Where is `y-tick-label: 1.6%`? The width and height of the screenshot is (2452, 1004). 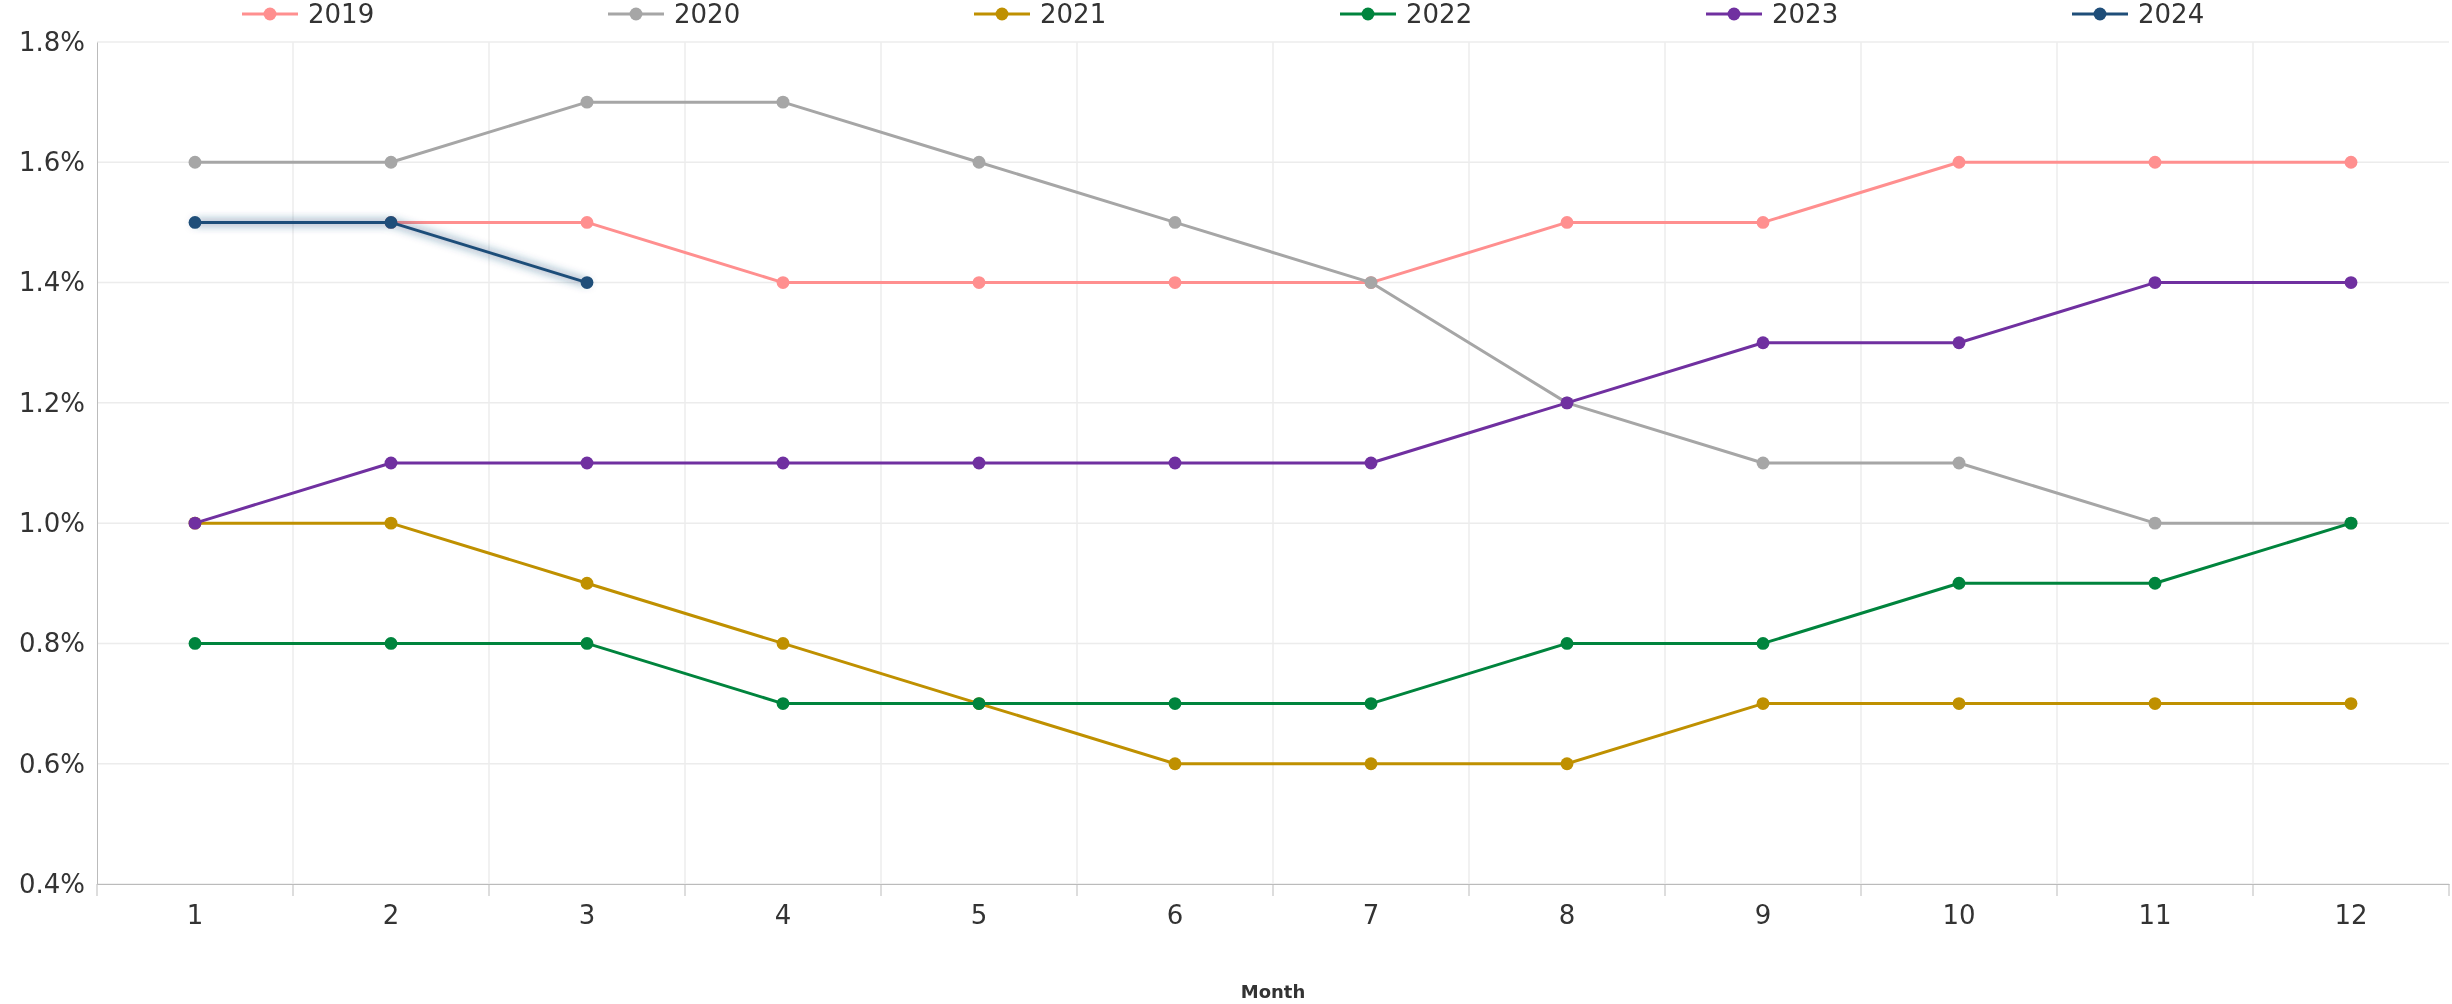 y-tick-label: 1.6% is located at coordinates (51, 162).